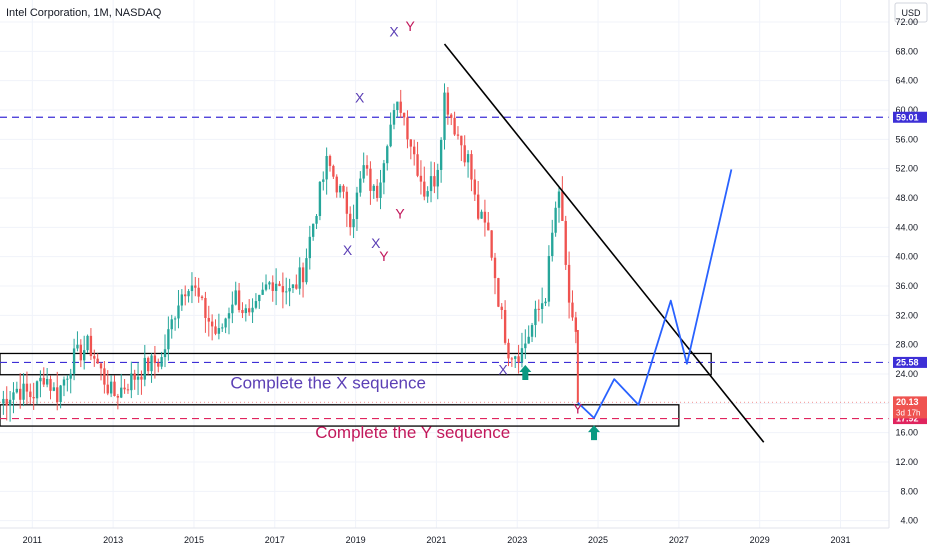 The image size is (932, 550). I want to click on y-tick-label: 72.00, so click(906, 22).